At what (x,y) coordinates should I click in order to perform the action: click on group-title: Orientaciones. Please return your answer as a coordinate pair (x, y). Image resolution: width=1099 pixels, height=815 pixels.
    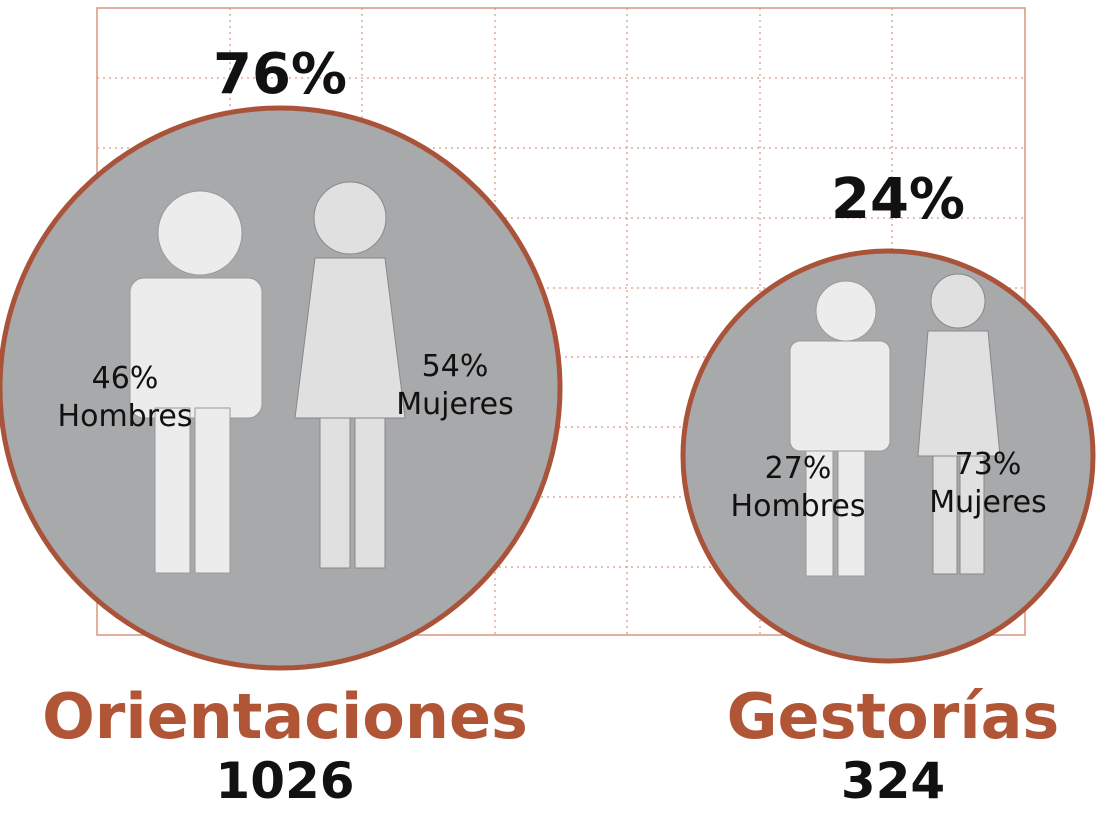
    Looking at the image, I should click on (285, 716).